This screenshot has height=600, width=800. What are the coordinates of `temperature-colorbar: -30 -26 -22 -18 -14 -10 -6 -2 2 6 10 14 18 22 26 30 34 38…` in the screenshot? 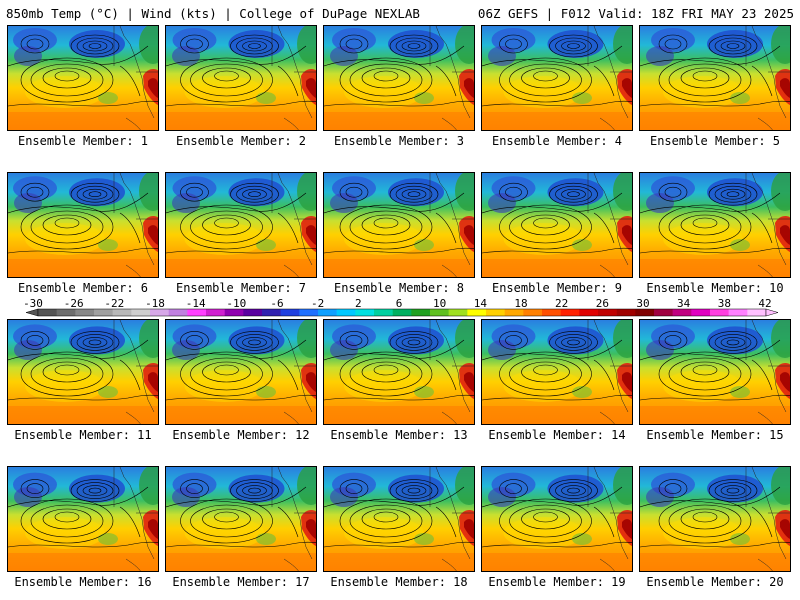 It's located at (401, 307).